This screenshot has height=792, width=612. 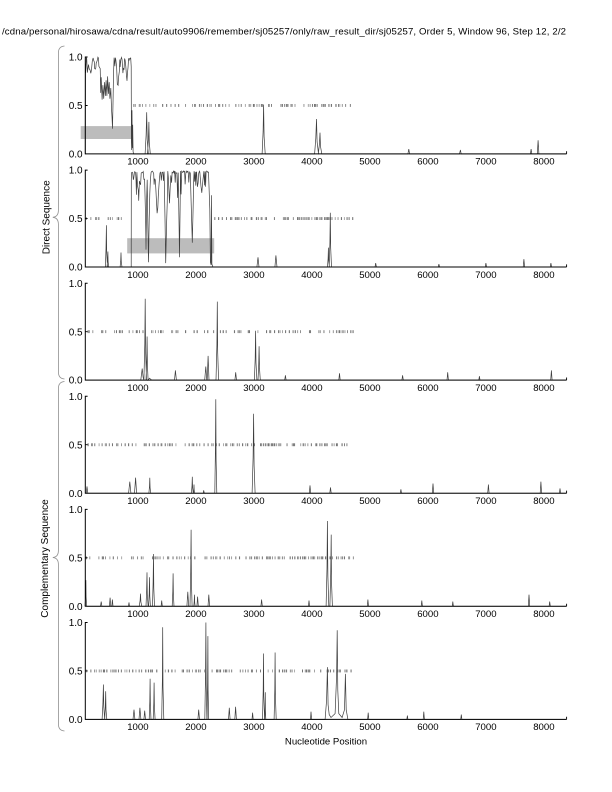 What do you see at coordinates (47, 217) in the screenshot?
I see `svg-text: Direct Sequence` at bounding box center [47, 217].